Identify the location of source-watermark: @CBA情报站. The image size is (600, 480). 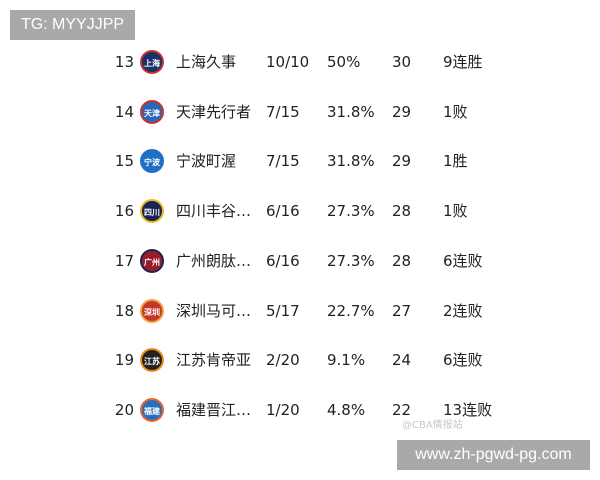
(432, 425).